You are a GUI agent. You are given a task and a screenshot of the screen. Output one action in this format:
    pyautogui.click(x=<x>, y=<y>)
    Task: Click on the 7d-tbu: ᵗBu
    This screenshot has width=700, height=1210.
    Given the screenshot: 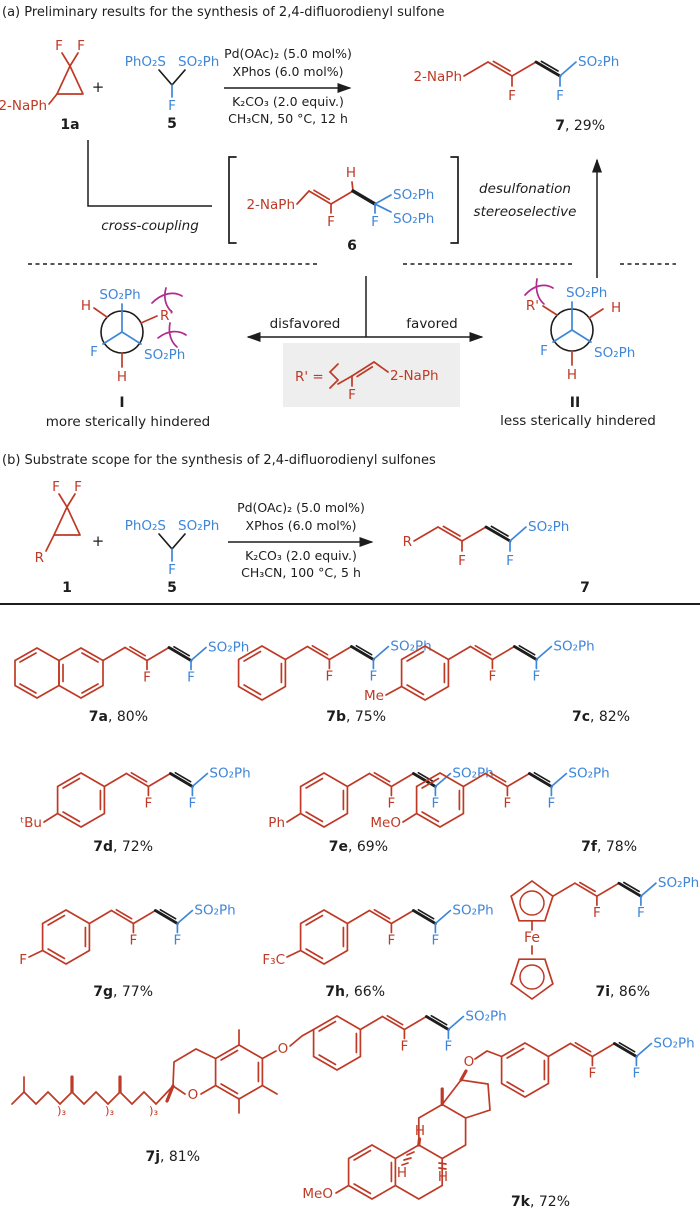 What is the action you would take?
    pyautogui.click(x=31, y=823)
    